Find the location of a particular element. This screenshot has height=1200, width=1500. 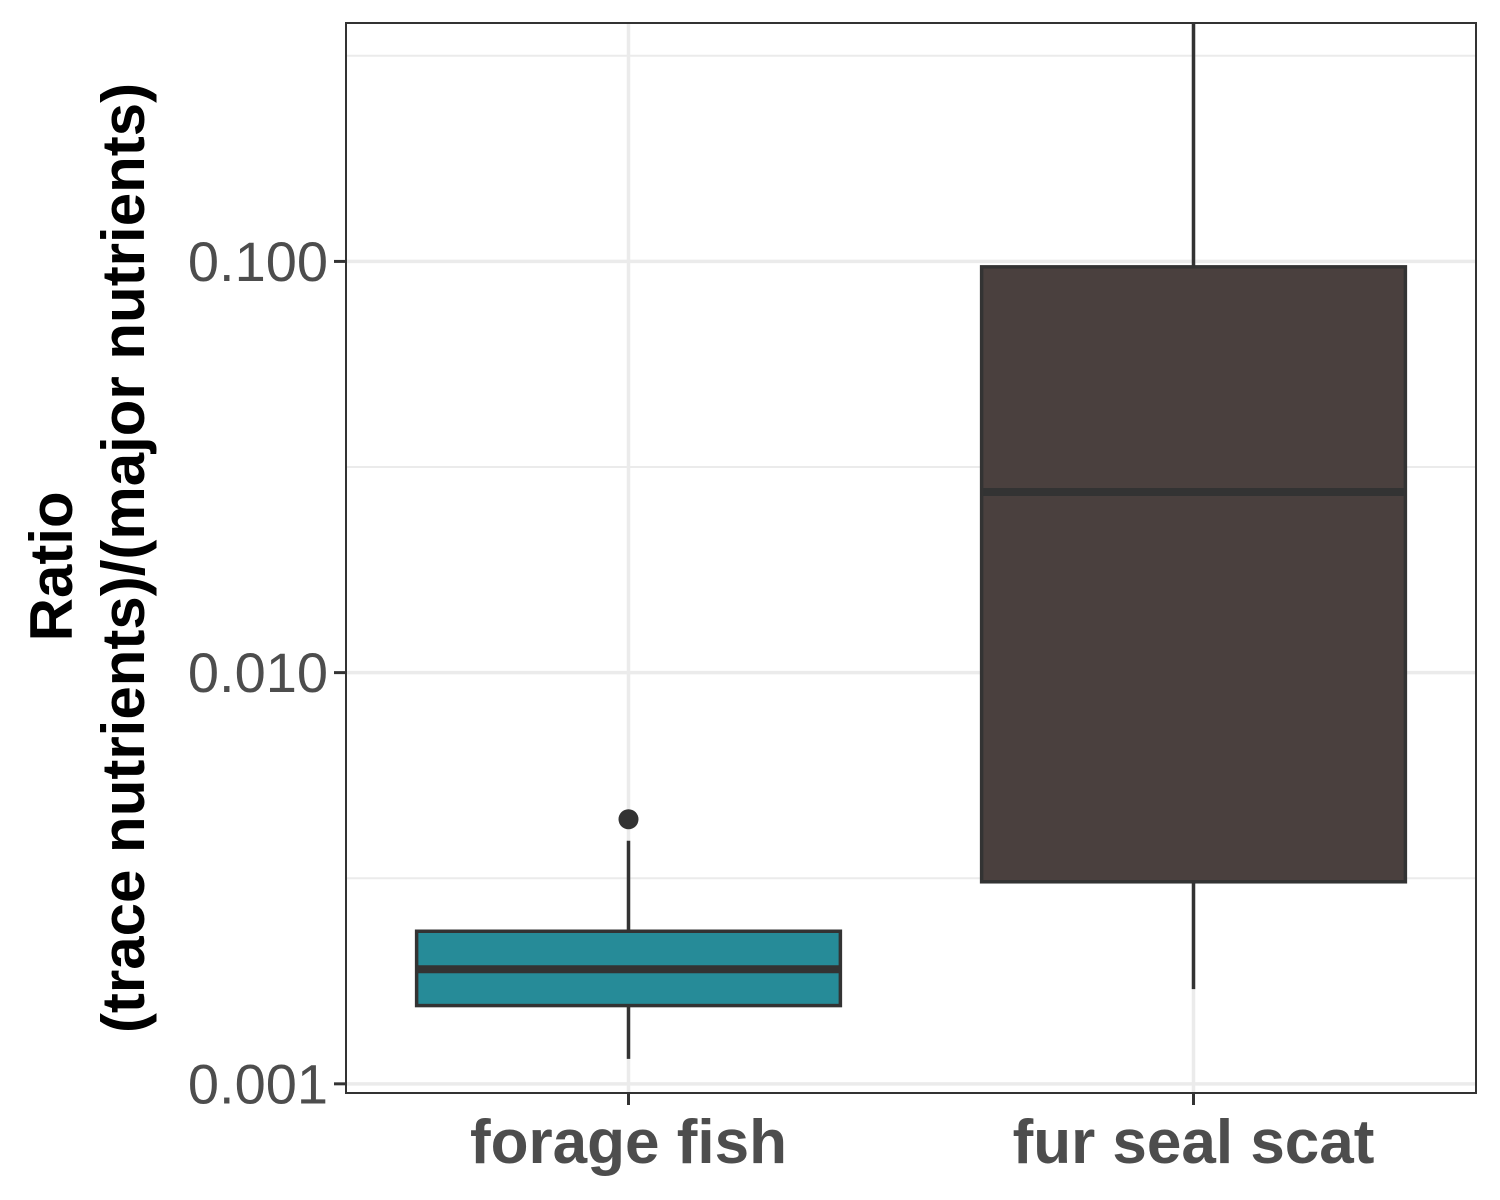

box-body is located at coordinates (1193, 574).